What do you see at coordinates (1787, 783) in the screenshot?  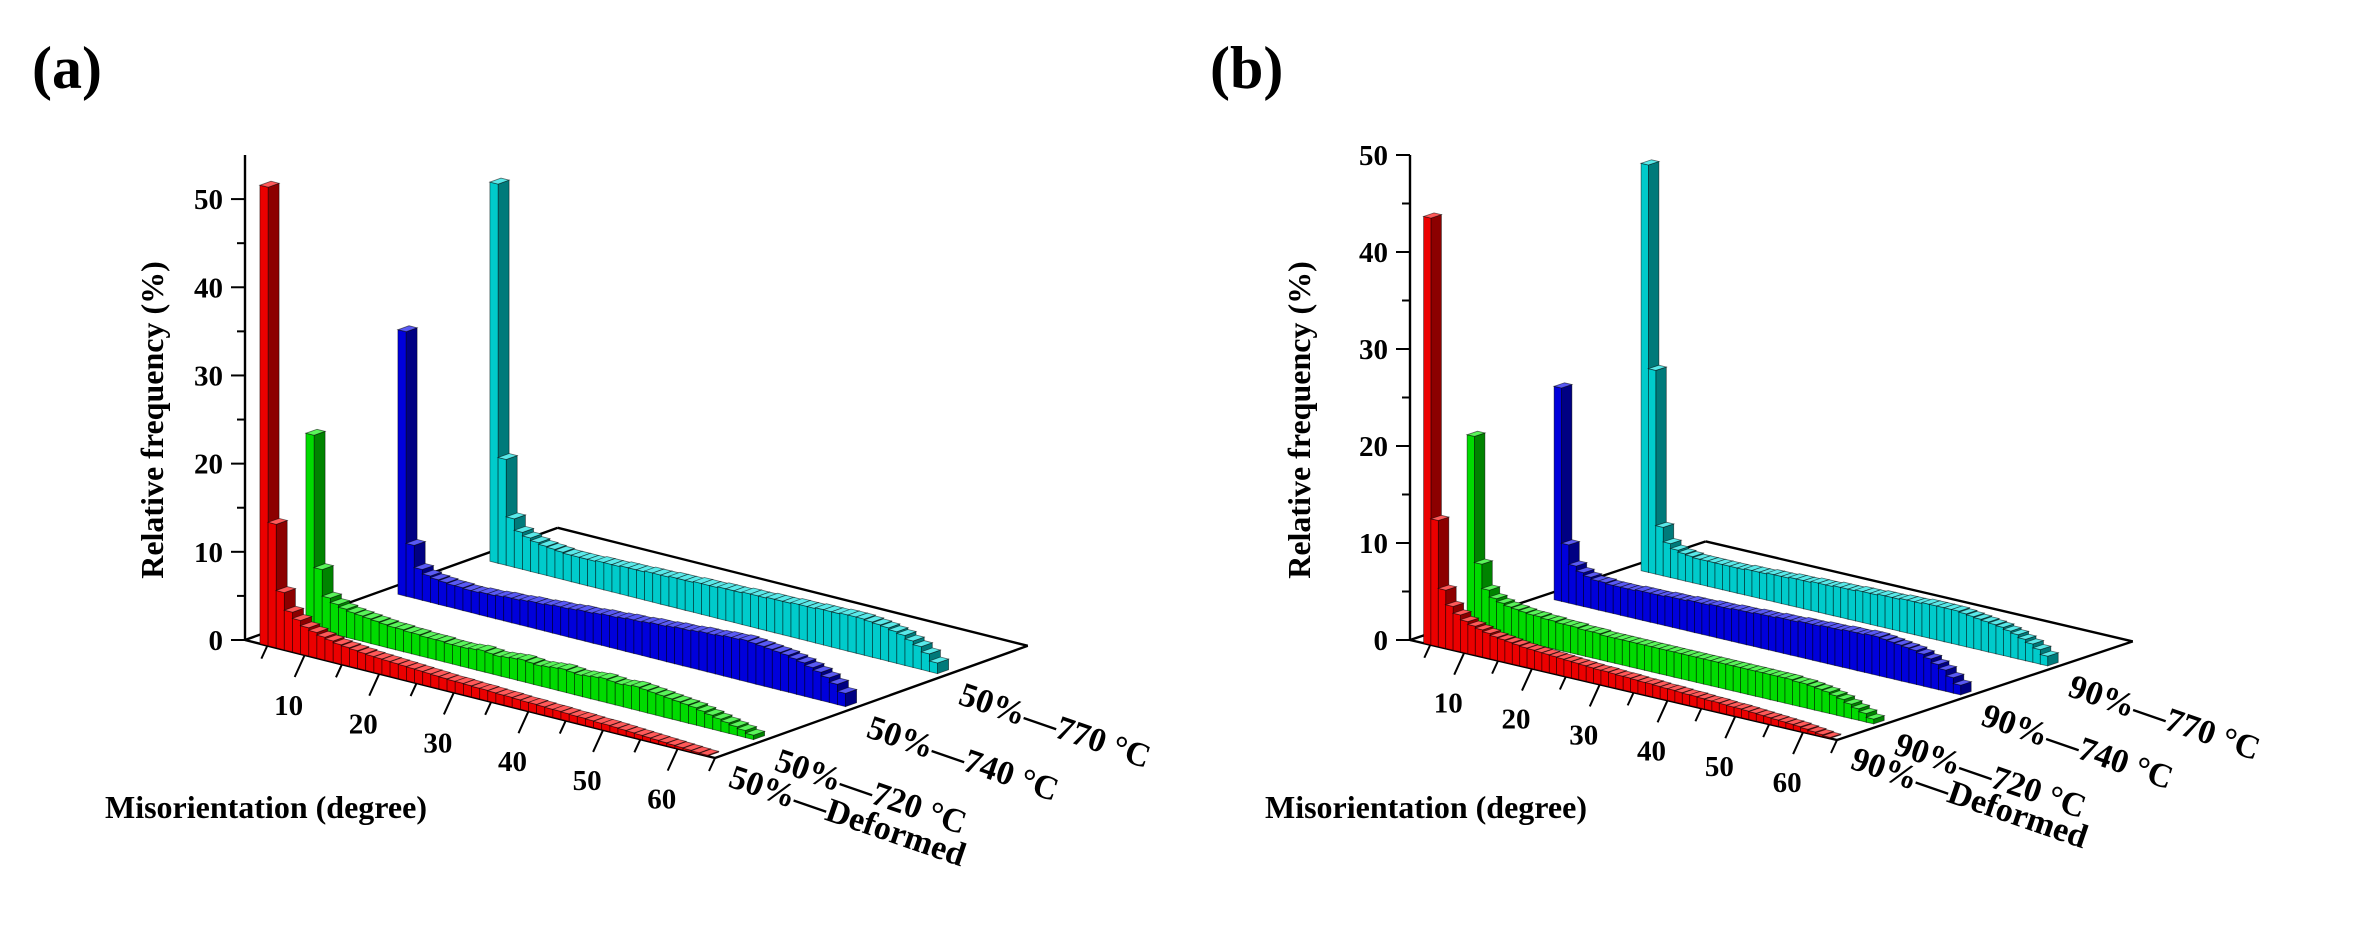 I see `x-tick-label: 60` at bounding box center [1787, 783].